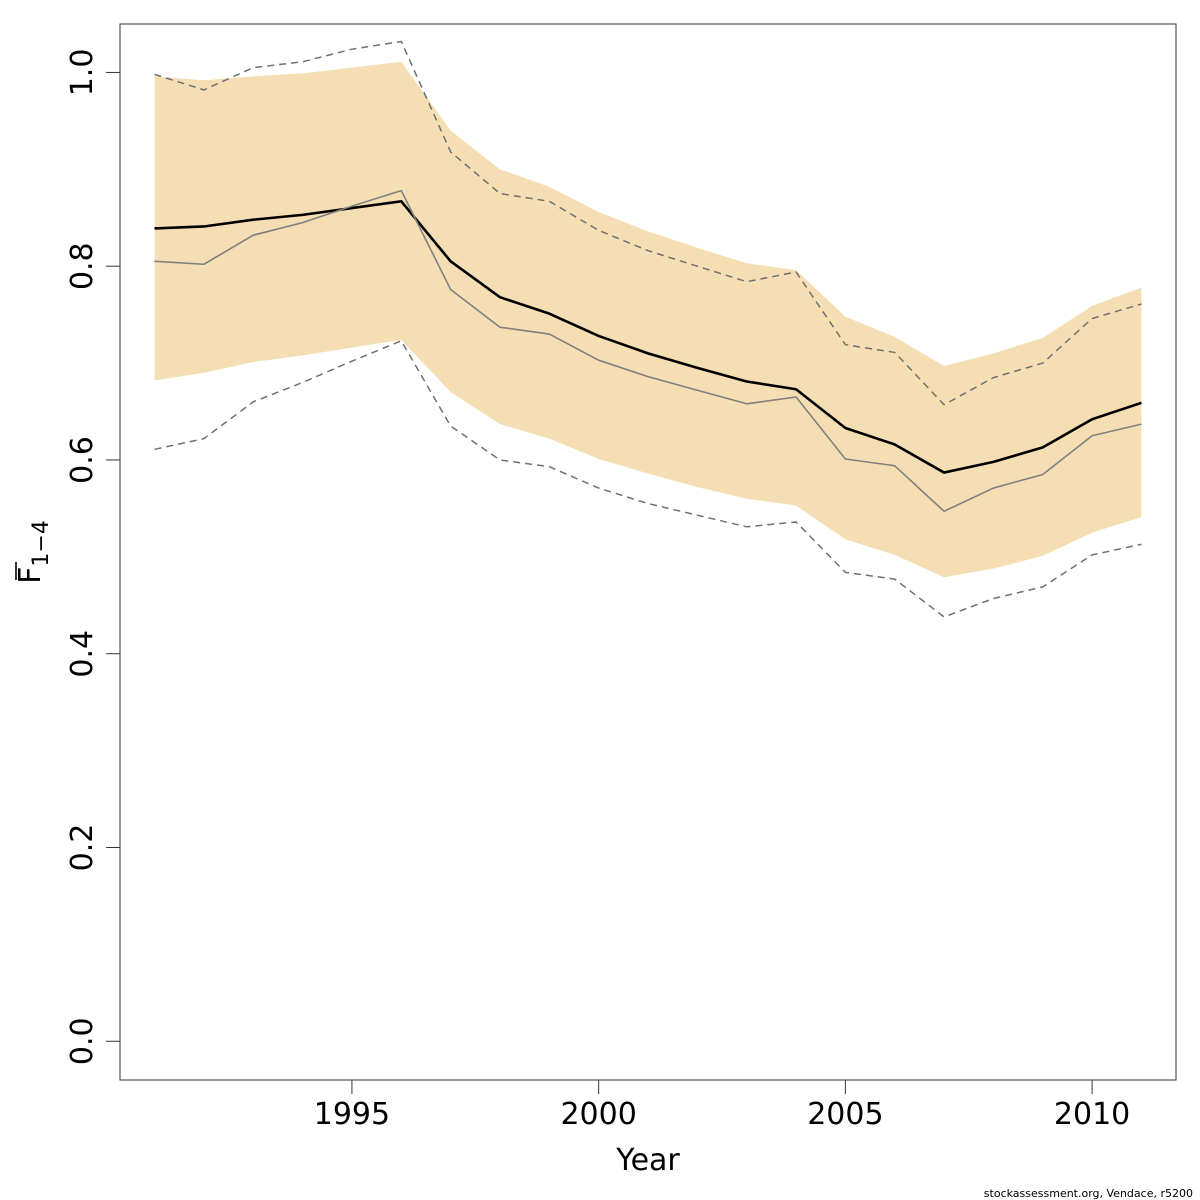  Describe the element at coordinates (1092, 1114) in the screenshot. I see `x-tick-label: 2010` at that location.